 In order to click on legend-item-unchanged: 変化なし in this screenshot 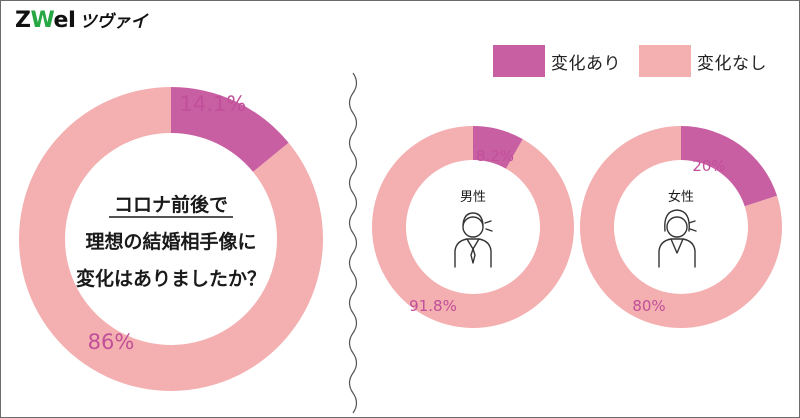, I will do `click(703, 61)`.